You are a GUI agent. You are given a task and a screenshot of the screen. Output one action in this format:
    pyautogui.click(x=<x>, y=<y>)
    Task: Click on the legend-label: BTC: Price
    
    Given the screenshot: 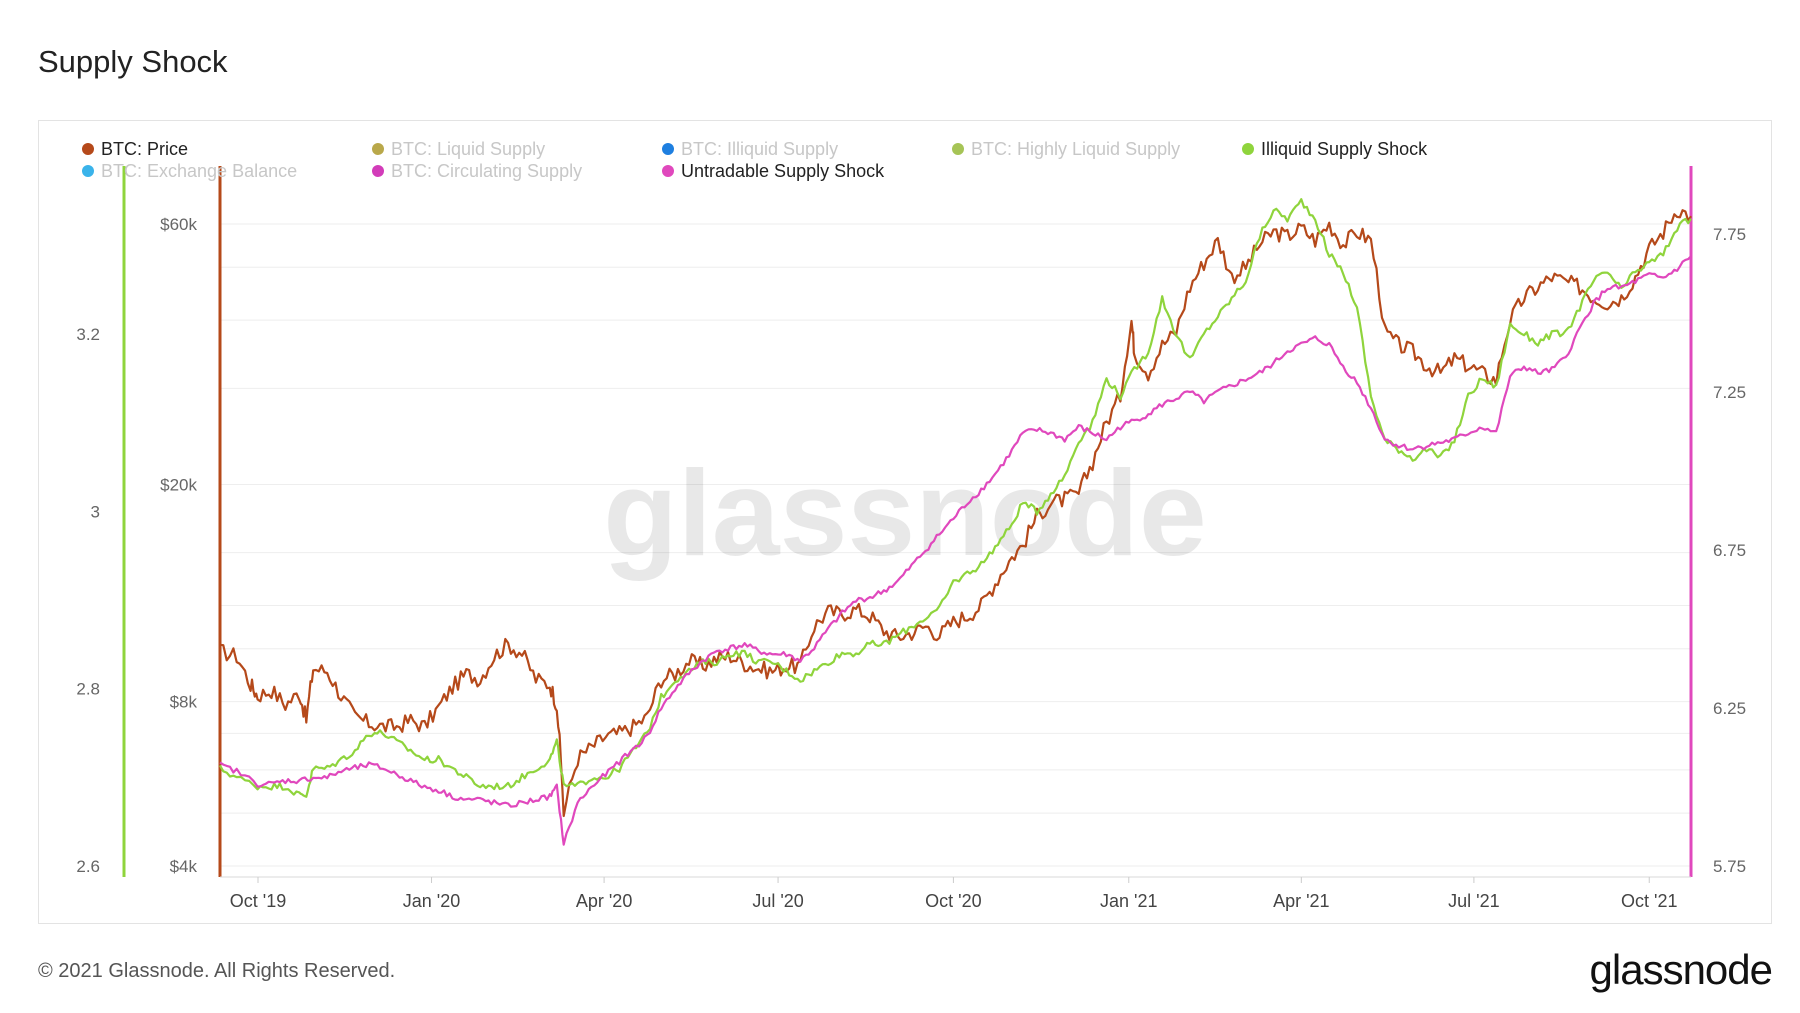 What is the action you would take?
    pyautogui.click(x=144, y=149)
    